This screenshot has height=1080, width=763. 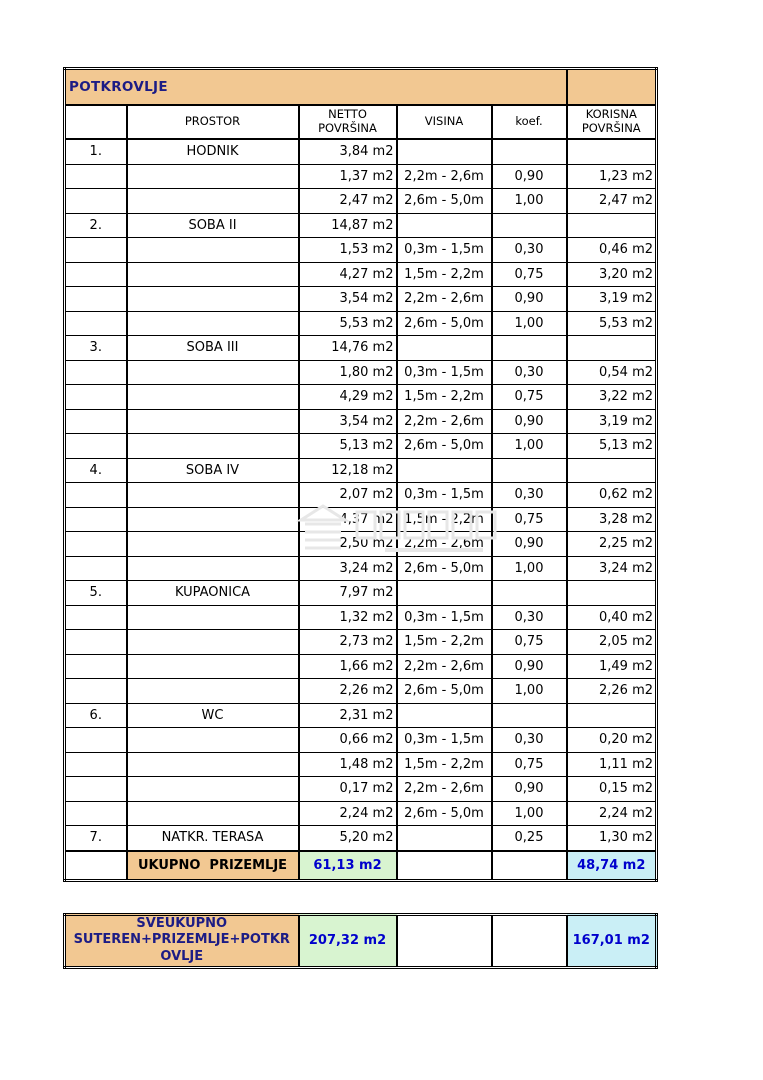 I want to click on cell-netto: 3,24 m2, so click(x=347, y=568).